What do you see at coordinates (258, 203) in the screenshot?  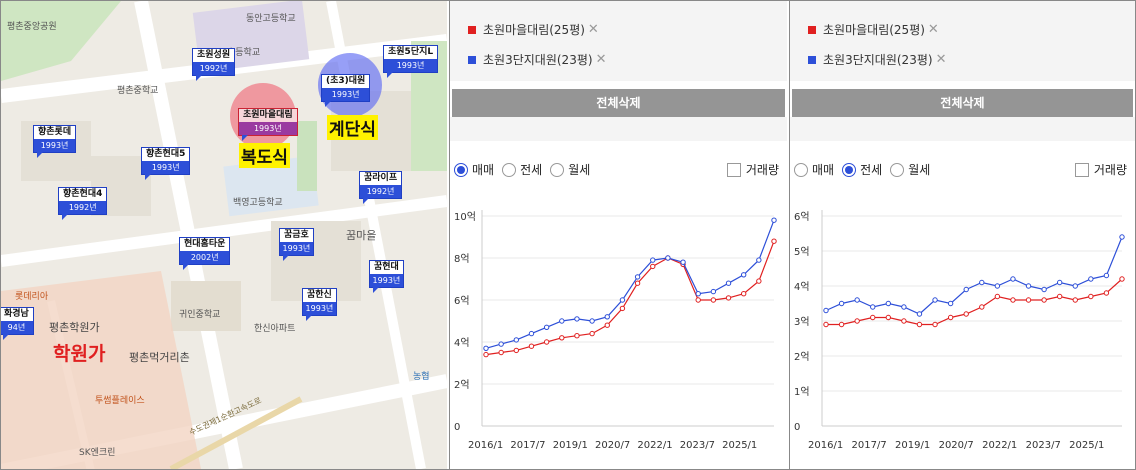 I see `school-label-4: 백영고등학교` at bounding box center [258, 203].